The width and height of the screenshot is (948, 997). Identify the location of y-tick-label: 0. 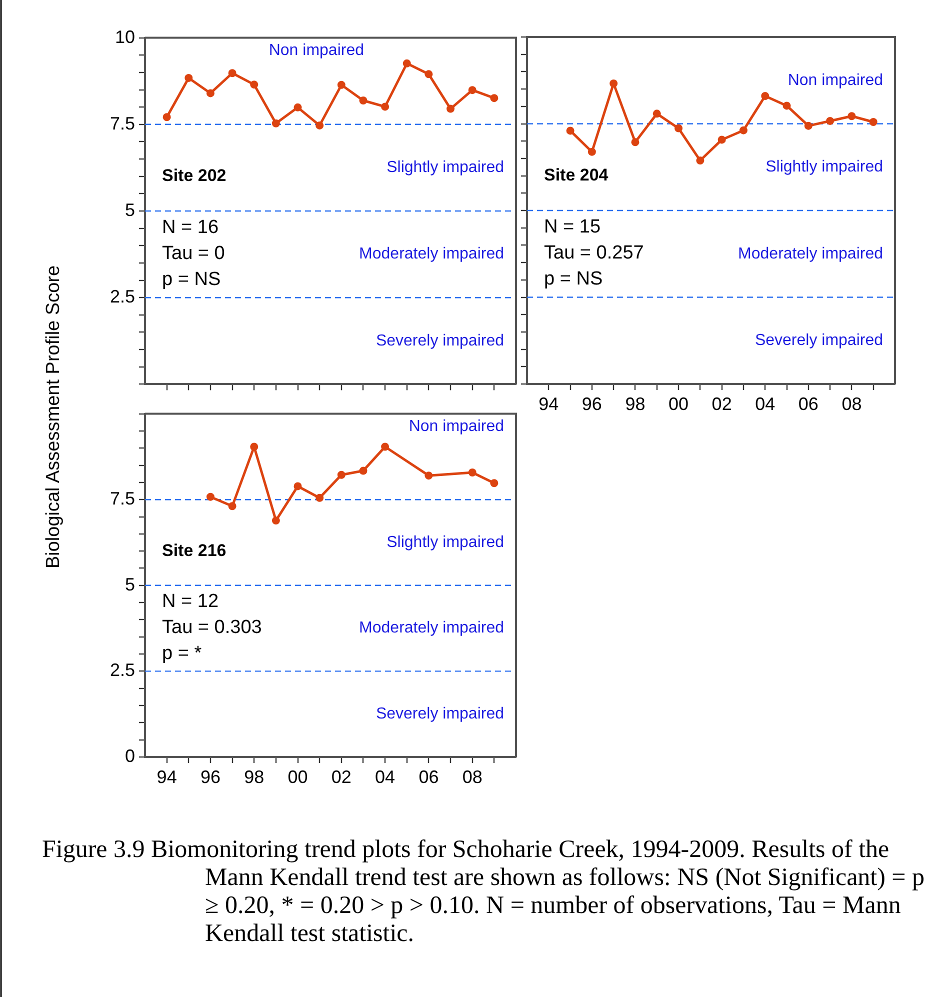
(129, 756).